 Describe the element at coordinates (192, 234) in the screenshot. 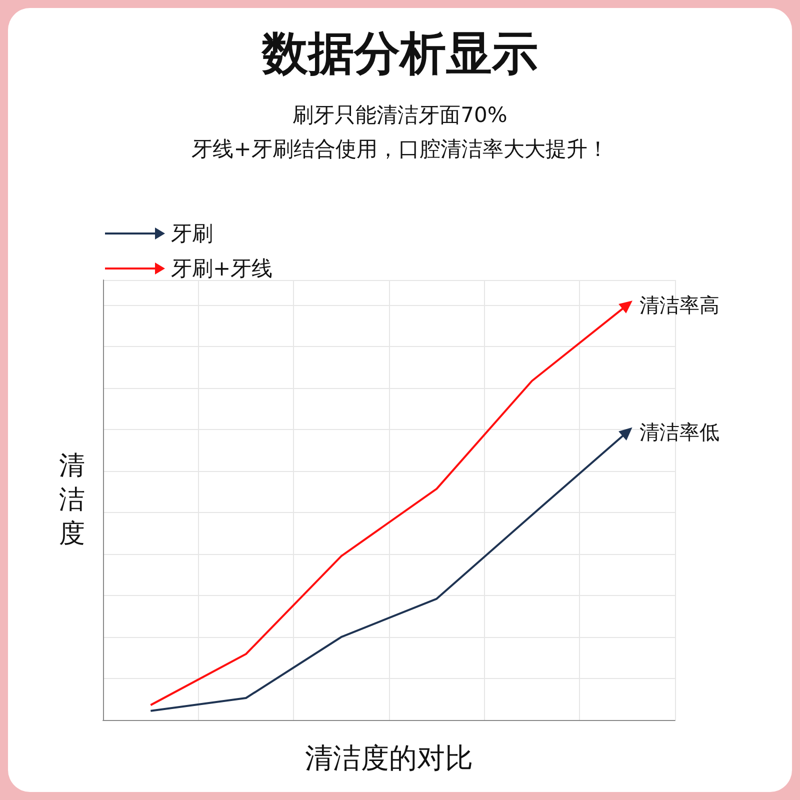

I see `legend-label: 牙刷` at that location.